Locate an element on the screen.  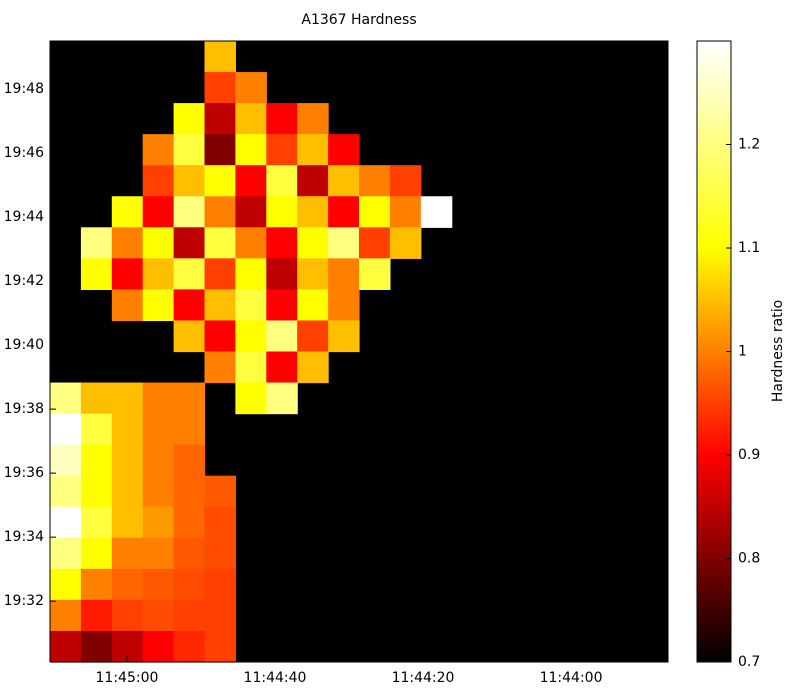
y-tick-label: 19:44 is located at coordinates (24, 217).